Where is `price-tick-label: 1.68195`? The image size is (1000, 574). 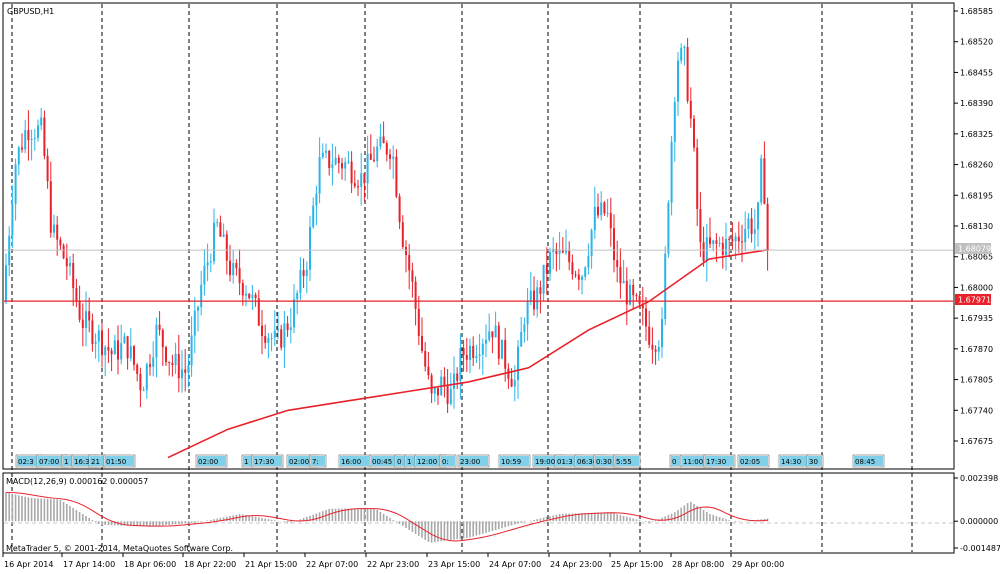 price-tick-label: 1.68195 is located at coordinates (976, 195).